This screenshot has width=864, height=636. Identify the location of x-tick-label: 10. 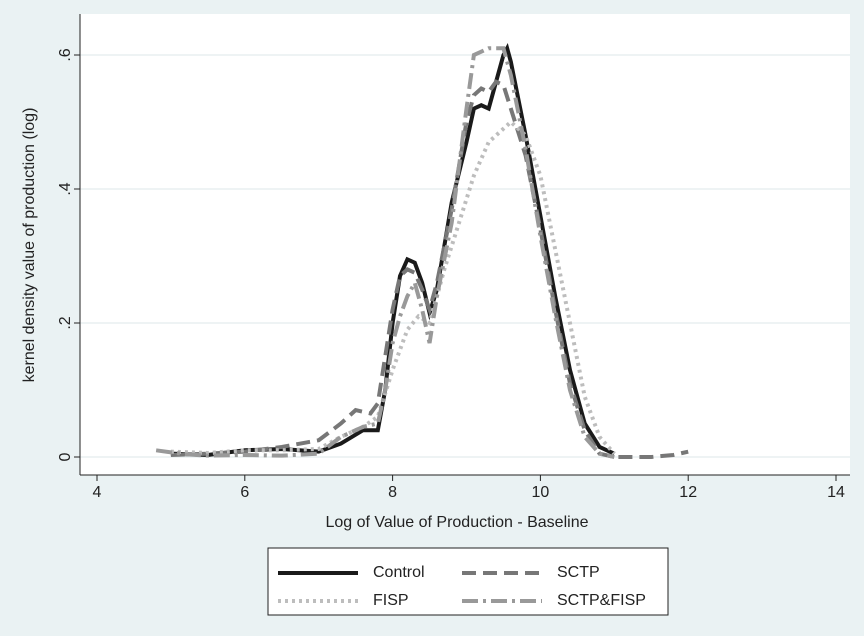
(541, 492).